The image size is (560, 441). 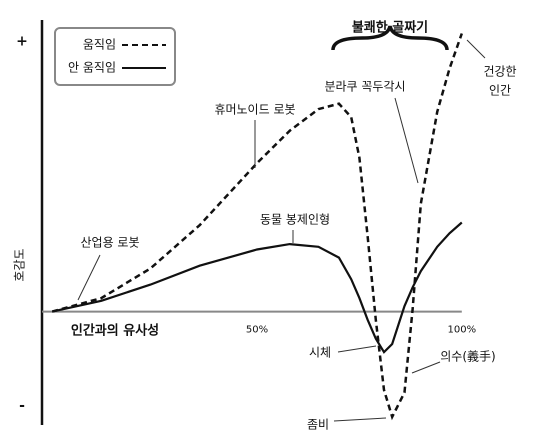 What do you see at coordinates (467, 356) in the screenshot?
I see `annotation: 의수(義手)` at bounding box center [467, 356].